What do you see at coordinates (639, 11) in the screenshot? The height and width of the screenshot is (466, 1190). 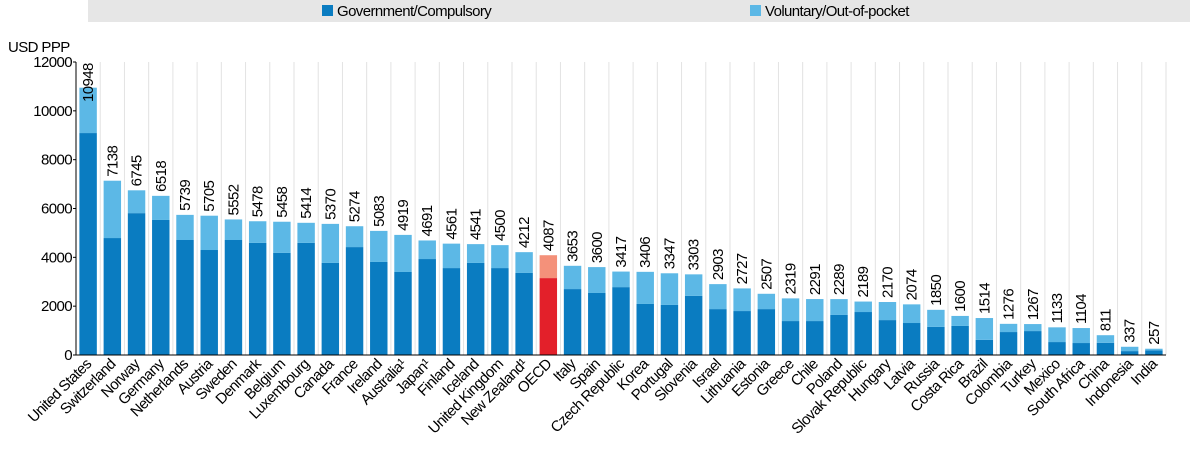 I see `legend-background` at bounding box center [639, 11].